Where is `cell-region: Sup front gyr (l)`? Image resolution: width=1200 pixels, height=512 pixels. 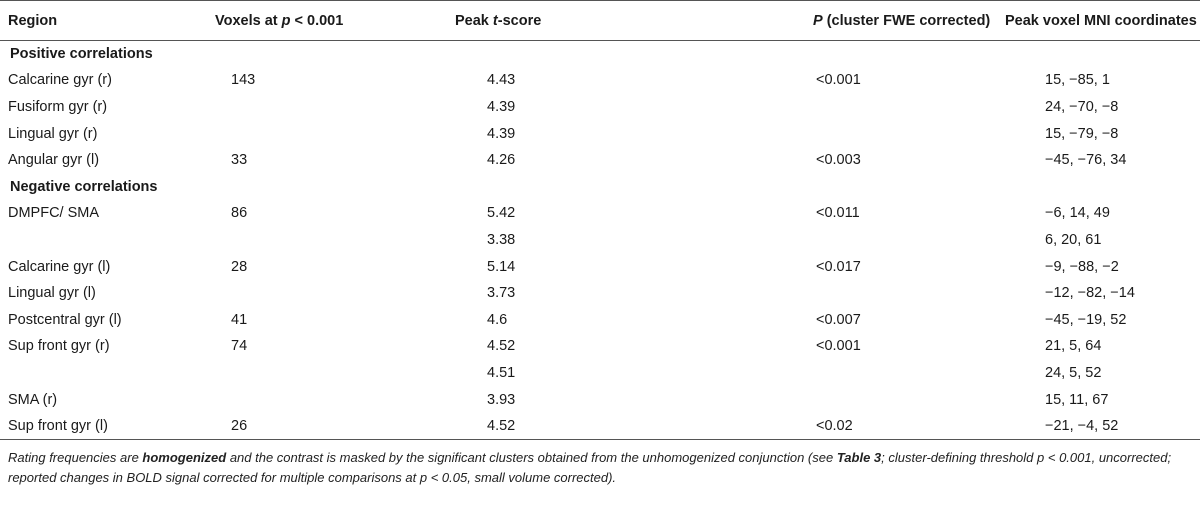
cell-region: Sup front gyr (l) is located at coordinates (103, 426).